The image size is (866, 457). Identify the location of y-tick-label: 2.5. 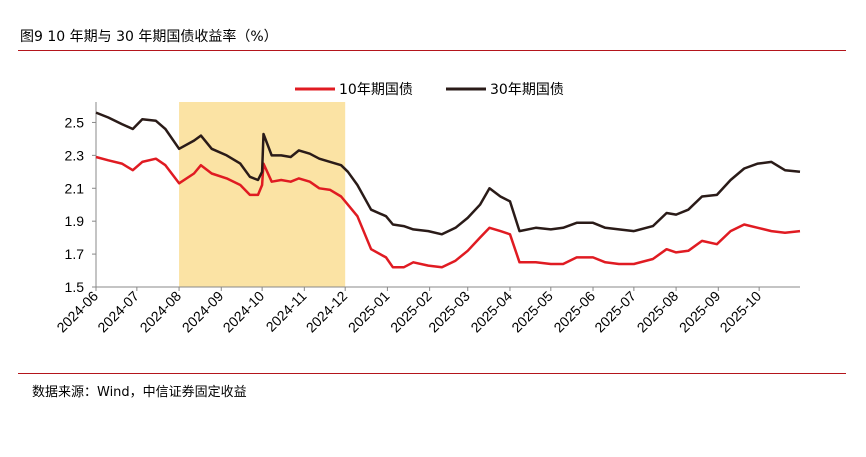
(75, 122).